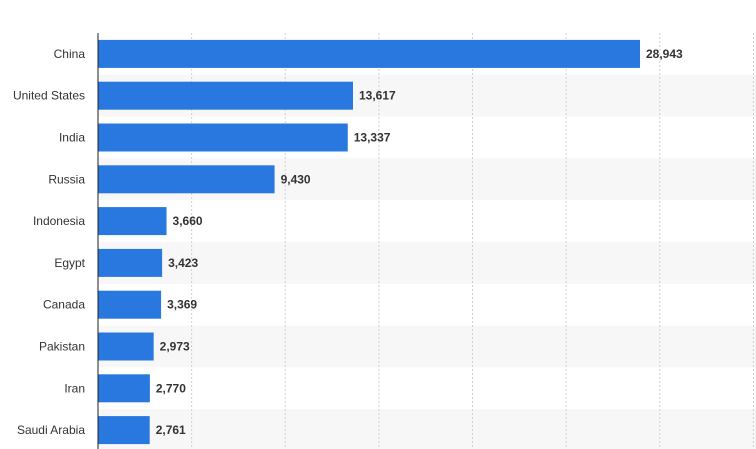 Image resolution: width=756 pixels, height=449 pixels. Describe the element at coordinates (72, 138) in the screenshot. I see `category-label: India` at that location.